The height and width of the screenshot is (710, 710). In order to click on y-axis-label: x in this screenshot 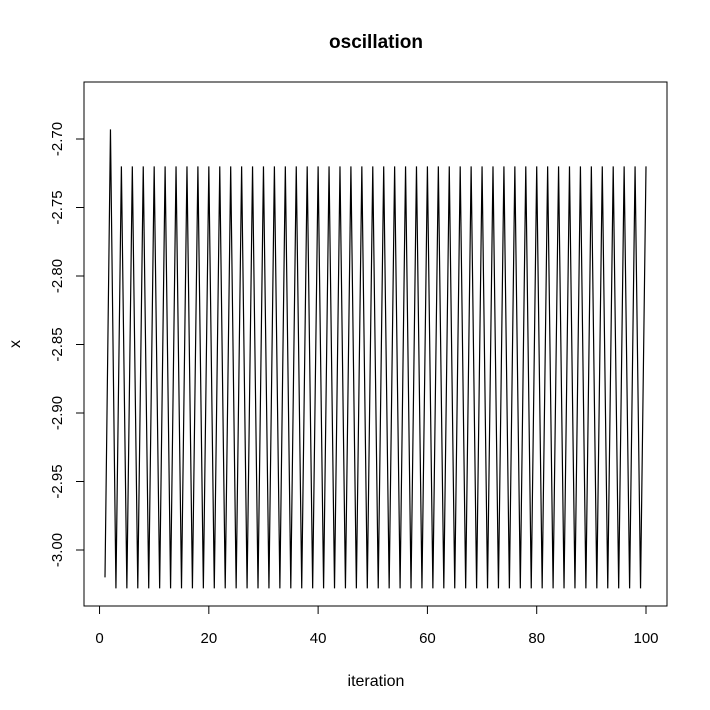, I will do `click(15, 344)`.